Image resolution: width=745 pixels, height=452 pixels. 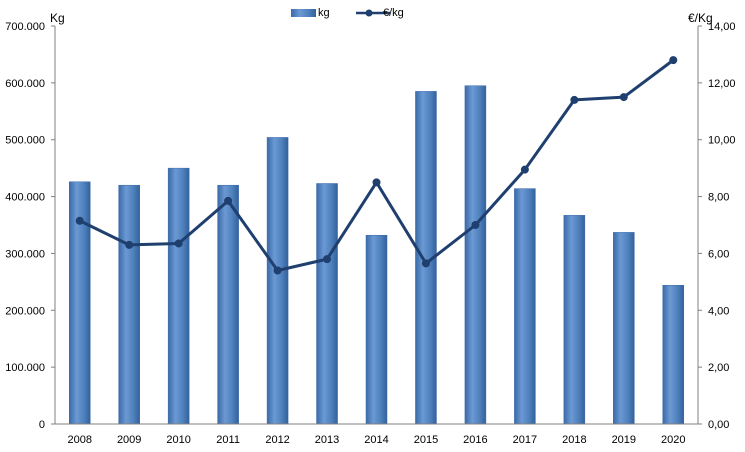 What do you see at coordinates (57, 18) in the screenshot?
I see `left-axis-unit-label: Kg` at bounding box center [57, 18].